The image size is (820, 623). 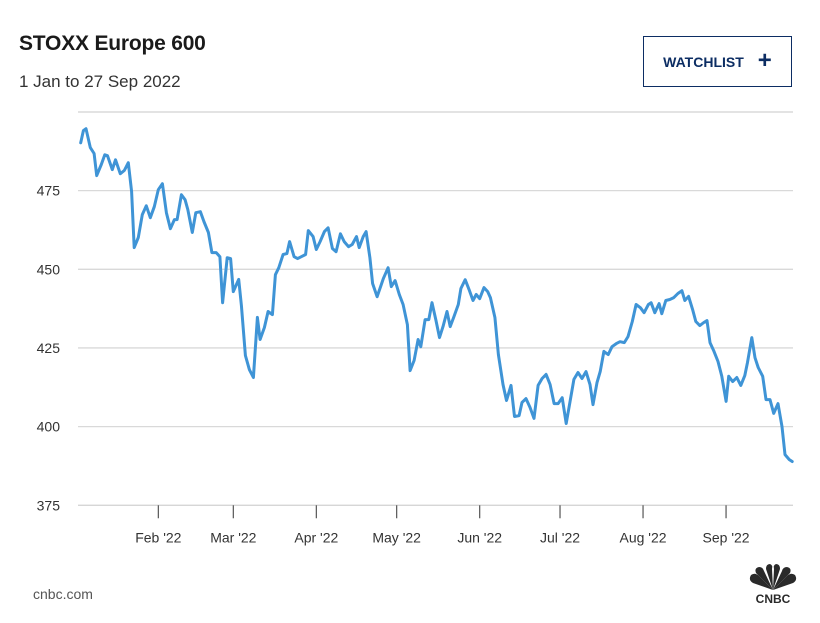 I want to click on watchlist-button: WATCHLIST +, so click(x=717, y=61).